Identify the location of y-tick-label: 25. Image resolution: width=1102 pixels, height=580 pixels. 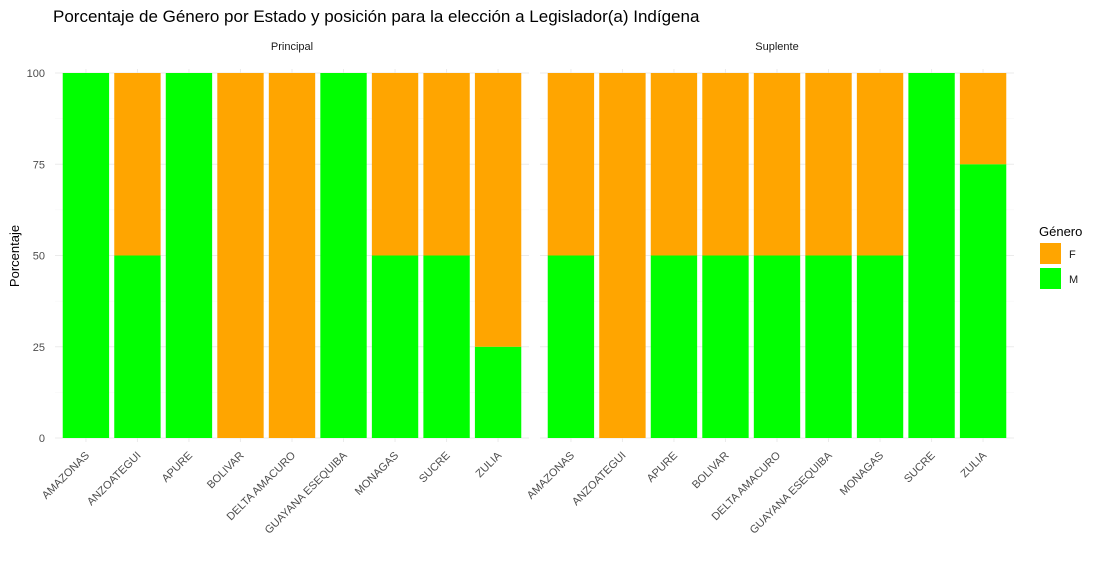
(39, 348).